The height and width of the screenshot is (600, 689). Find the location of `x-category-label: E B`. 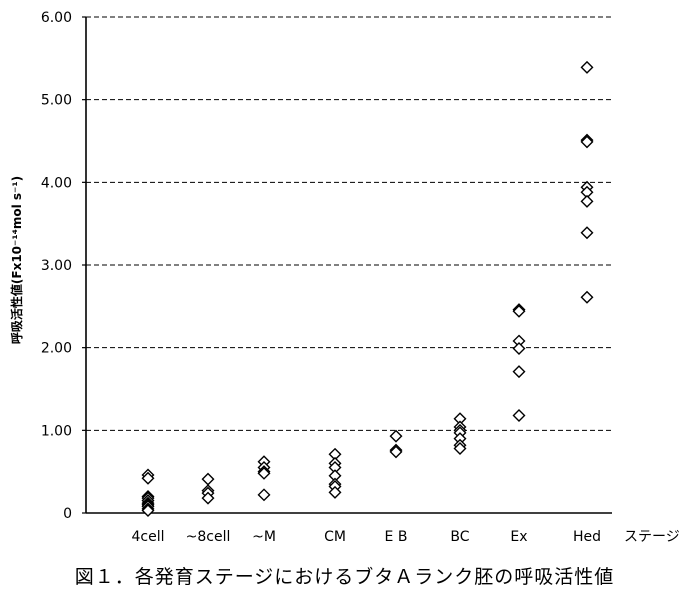

x-category-label: E B is located at coordinates (396, 537).